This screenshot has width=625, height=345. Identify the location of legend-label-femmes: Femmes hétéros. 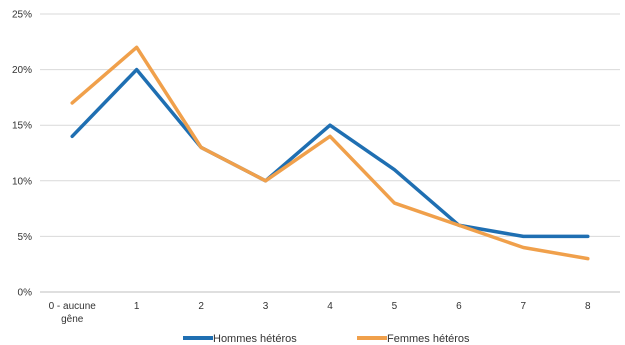
(428, 339).